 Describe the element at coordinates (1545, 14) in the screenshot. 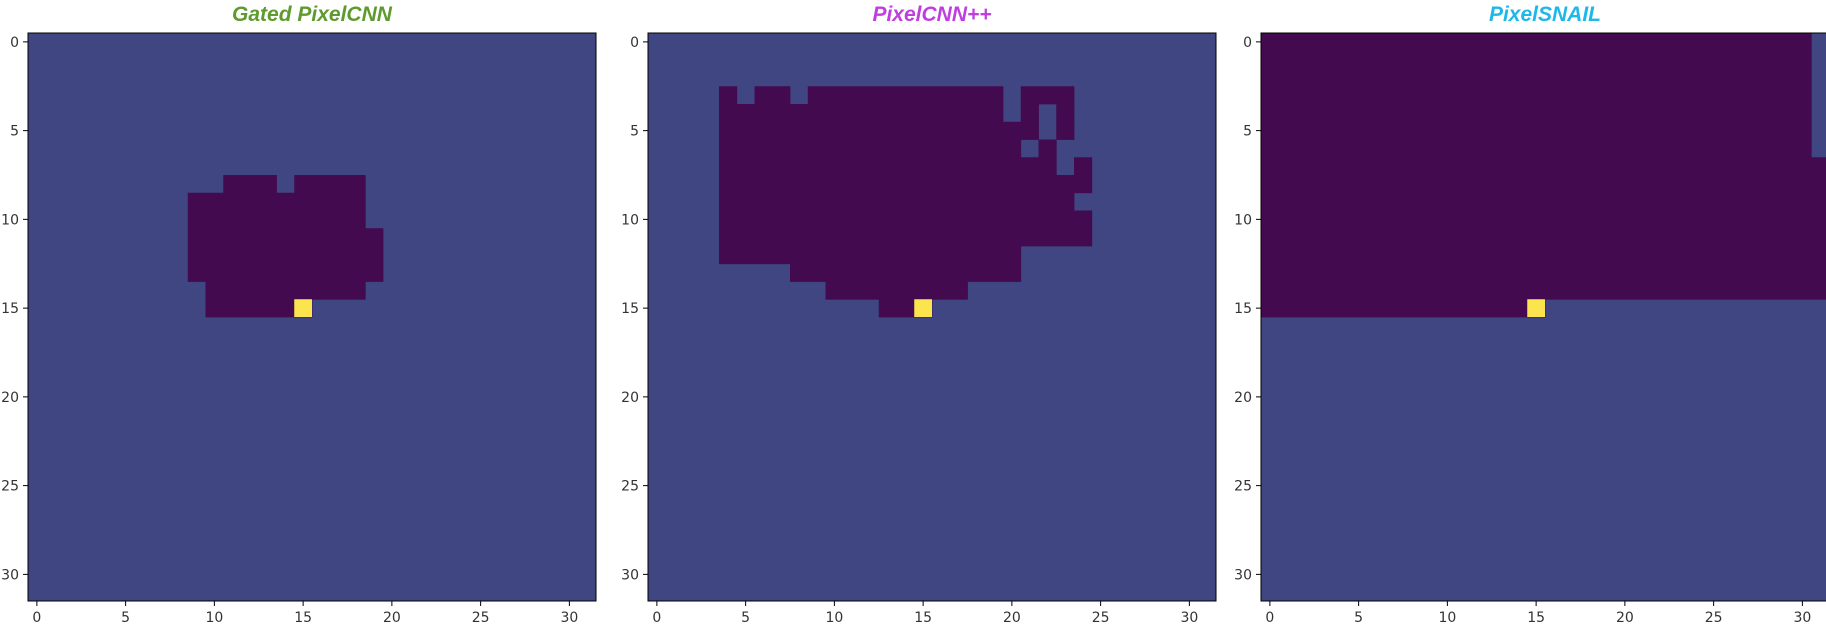

I see `panel-title: PixelSNAIL` at that location.